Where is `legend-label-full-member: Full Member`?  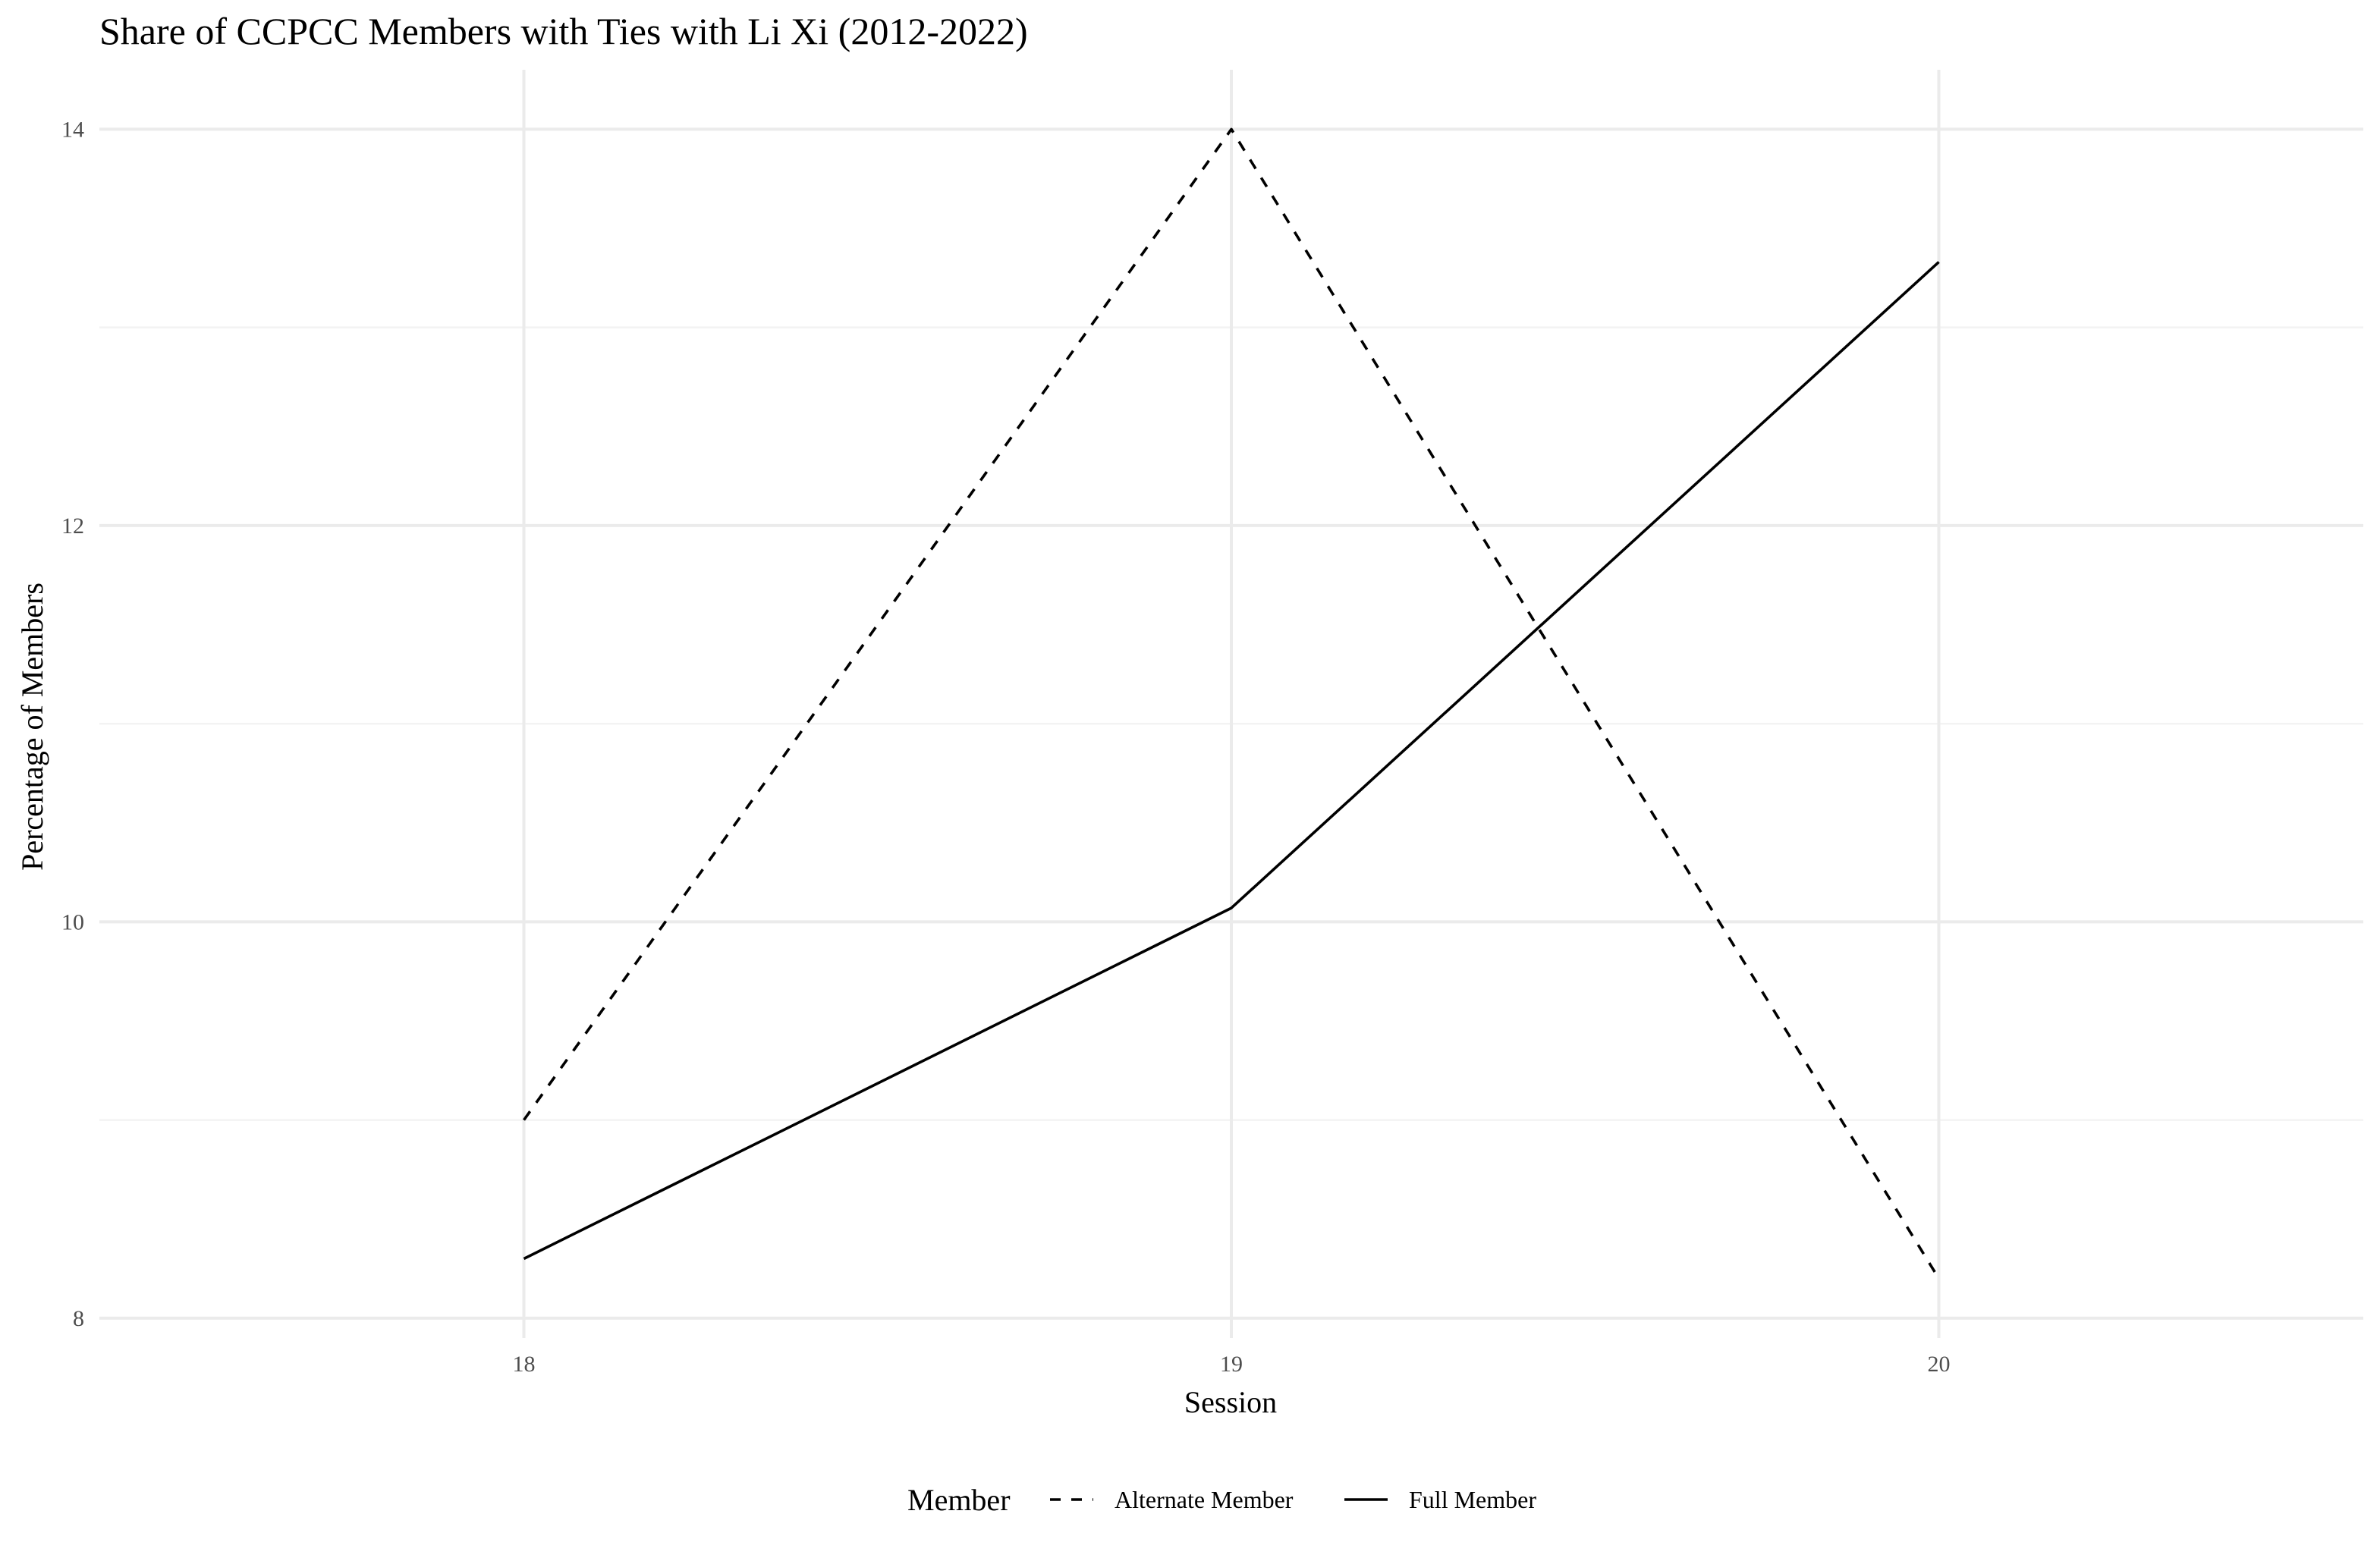
legend-label-full-member: Full Member is located at coordinates (1472, 1499).